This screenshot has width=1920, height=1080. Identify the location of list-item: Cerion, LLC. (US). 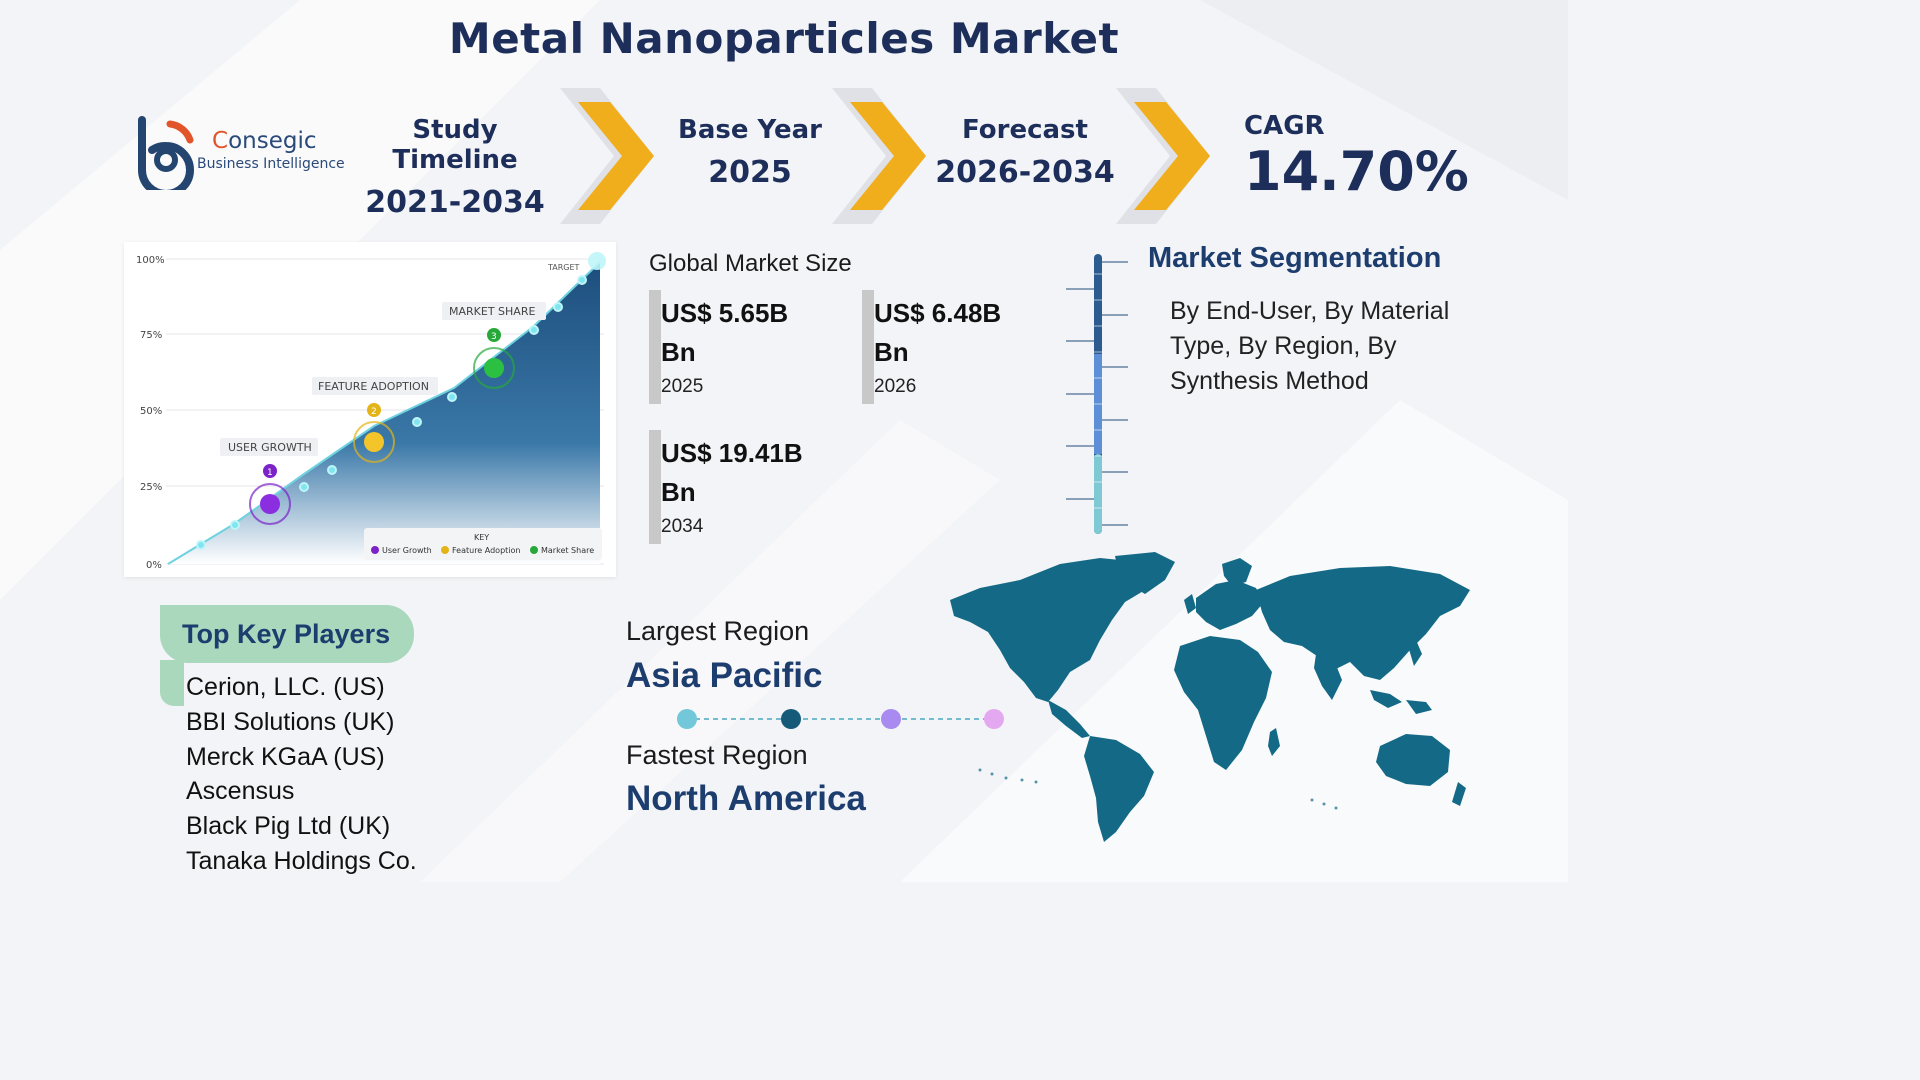
(285, 687).